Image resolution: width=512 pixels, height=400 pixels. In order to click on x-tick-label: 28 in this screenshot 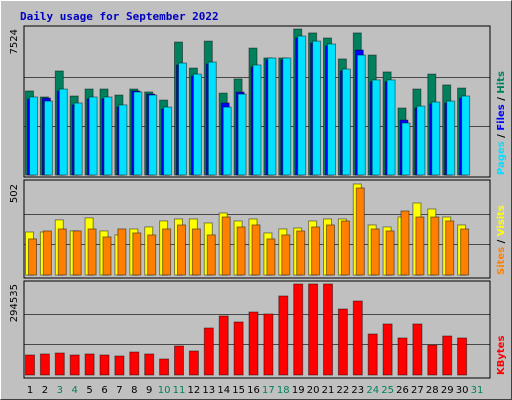, I will do `click(432, 390)`.